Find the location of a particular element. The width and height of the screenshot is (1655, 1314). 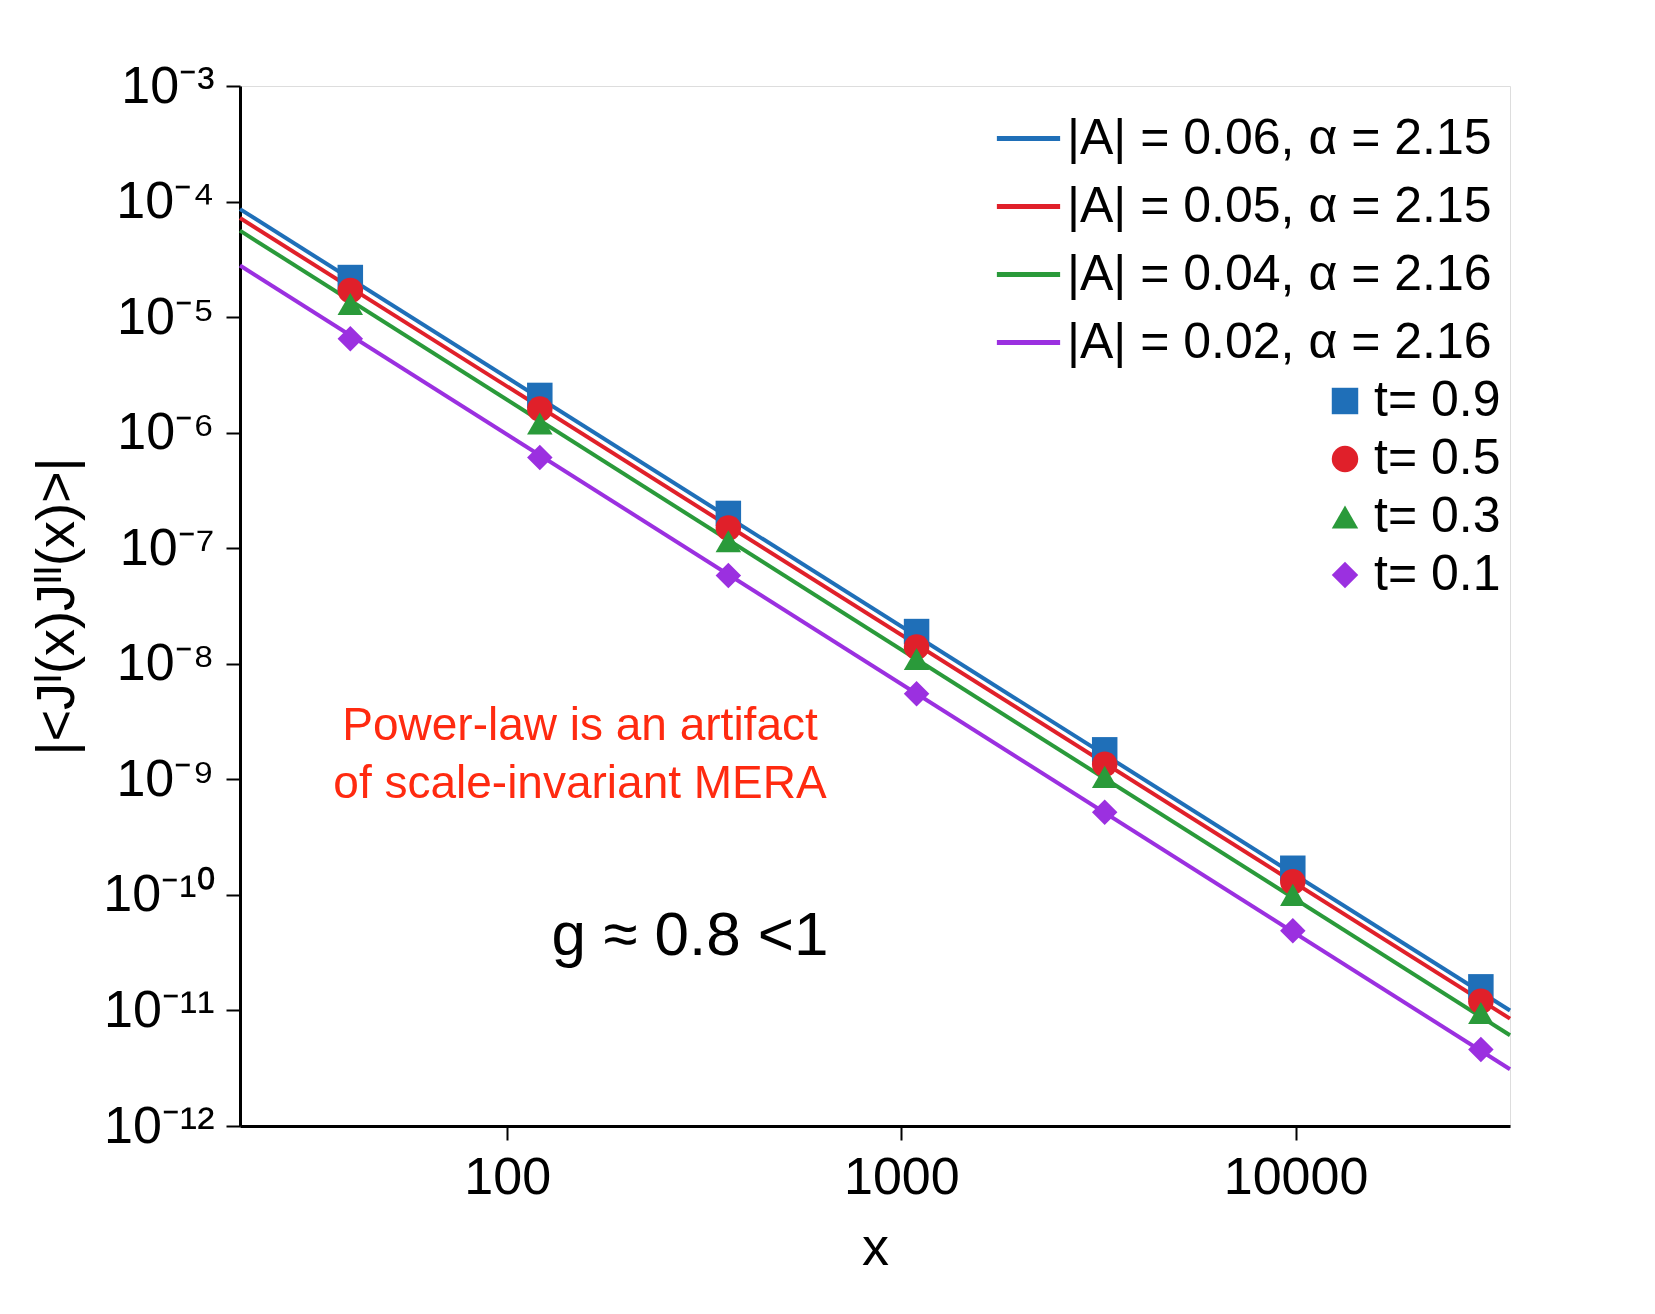

y-tick-label: 10⁻⁴ is located at coordinates (165, 200).